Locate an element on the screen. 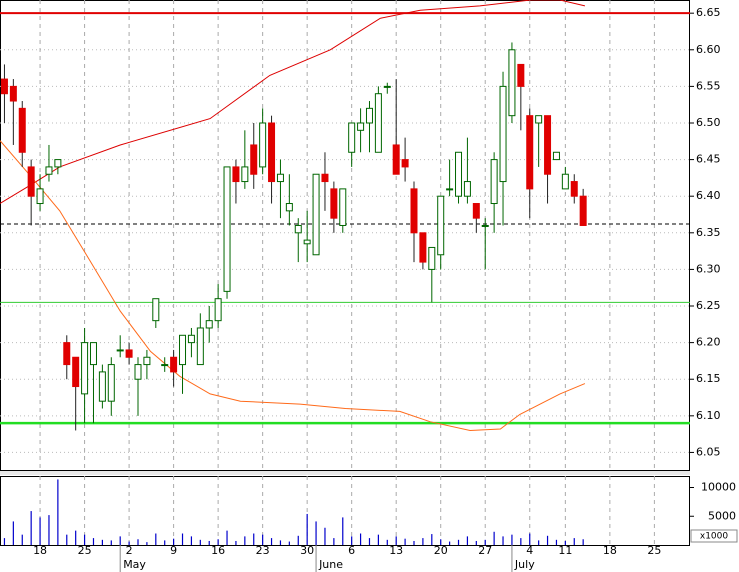  y-tick-label: 6.15 is located at coordinates (708, 378).